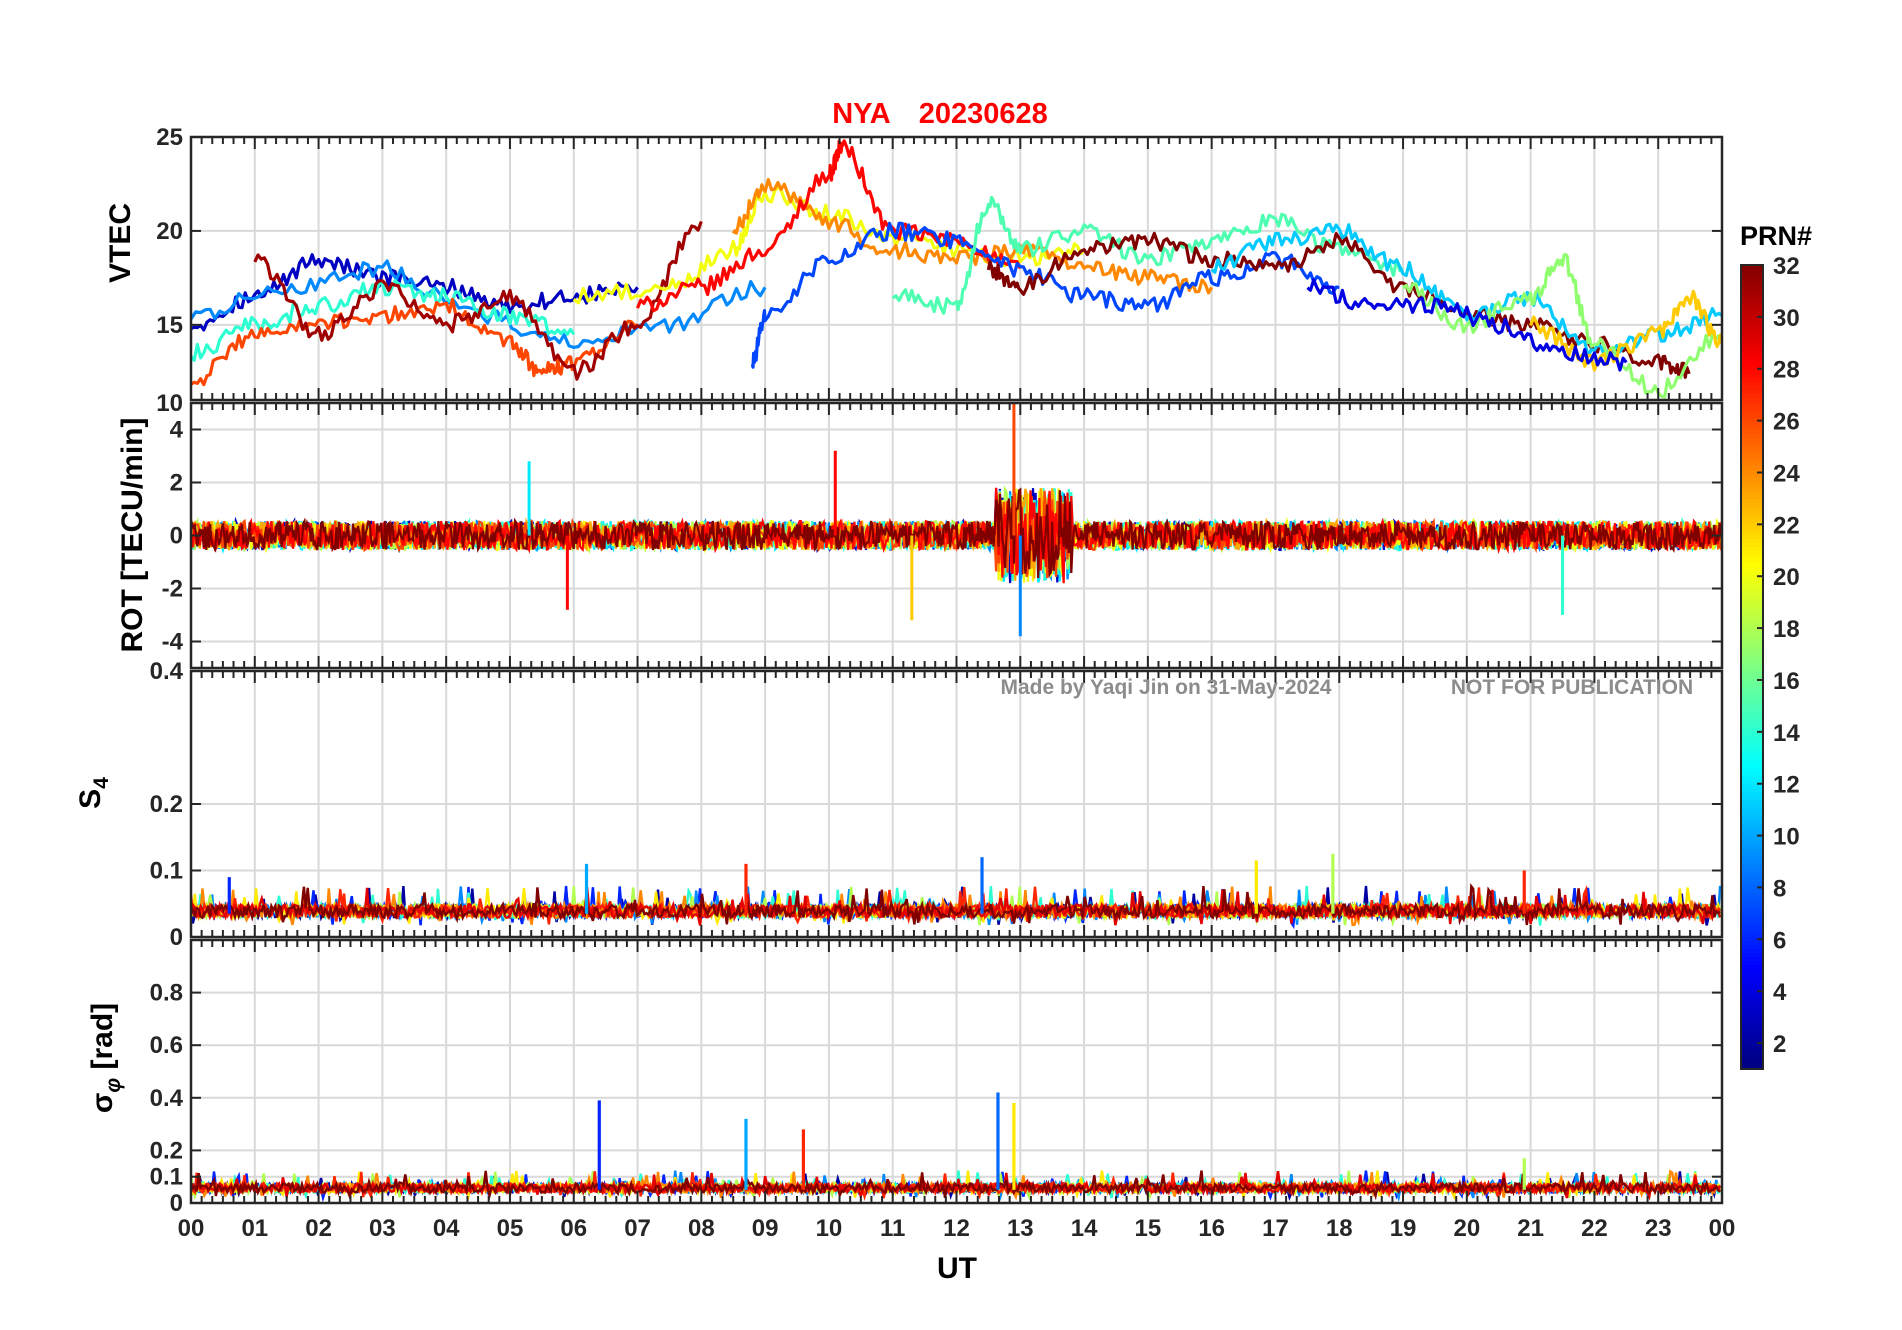 The height and width of the screenshot is (1330, 1902). I want to click on x-tick-label: 09, so click(765, 1228).